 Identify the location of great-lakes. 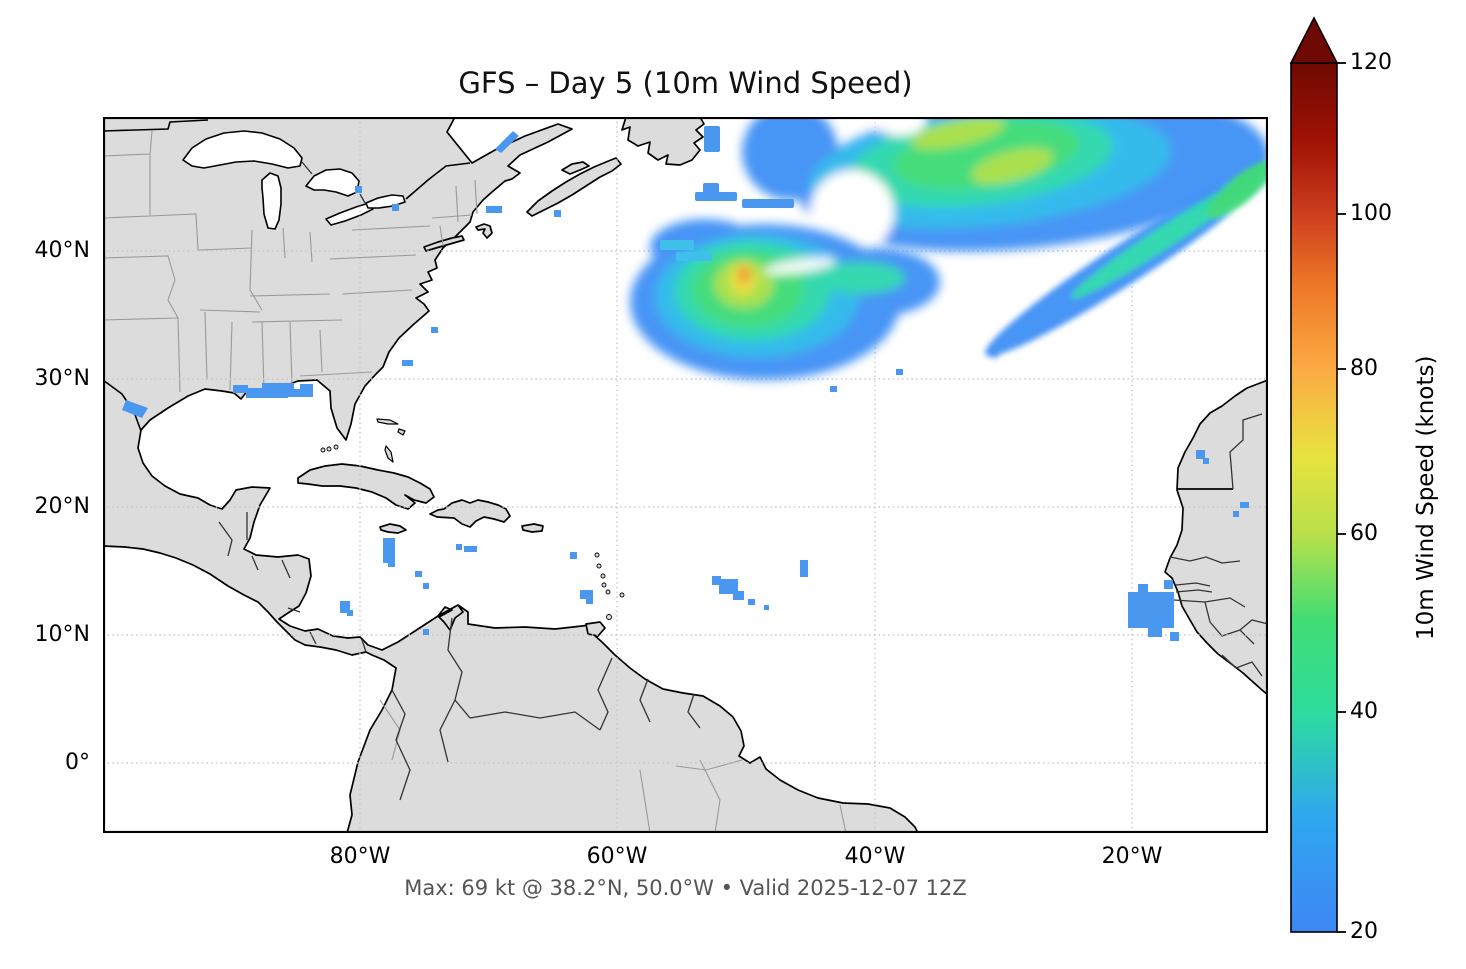
(294, 180).